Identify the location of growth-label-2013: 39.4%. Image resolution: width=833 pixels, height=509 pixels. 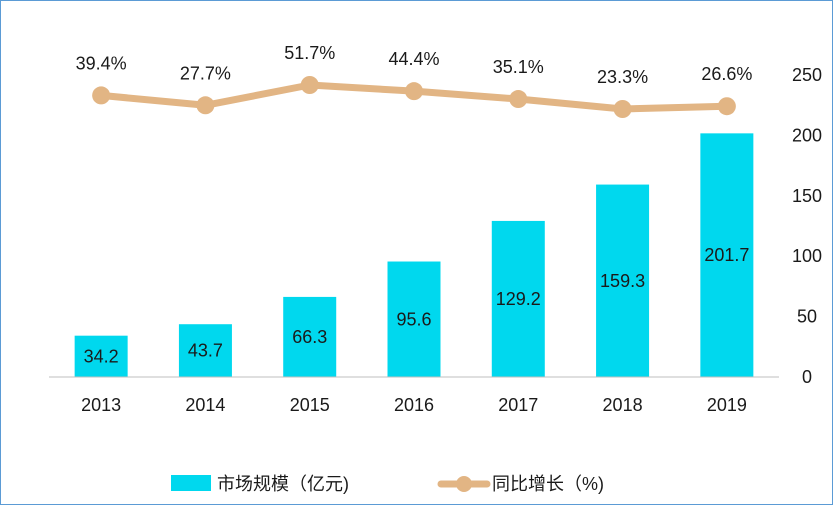
(101, 63).